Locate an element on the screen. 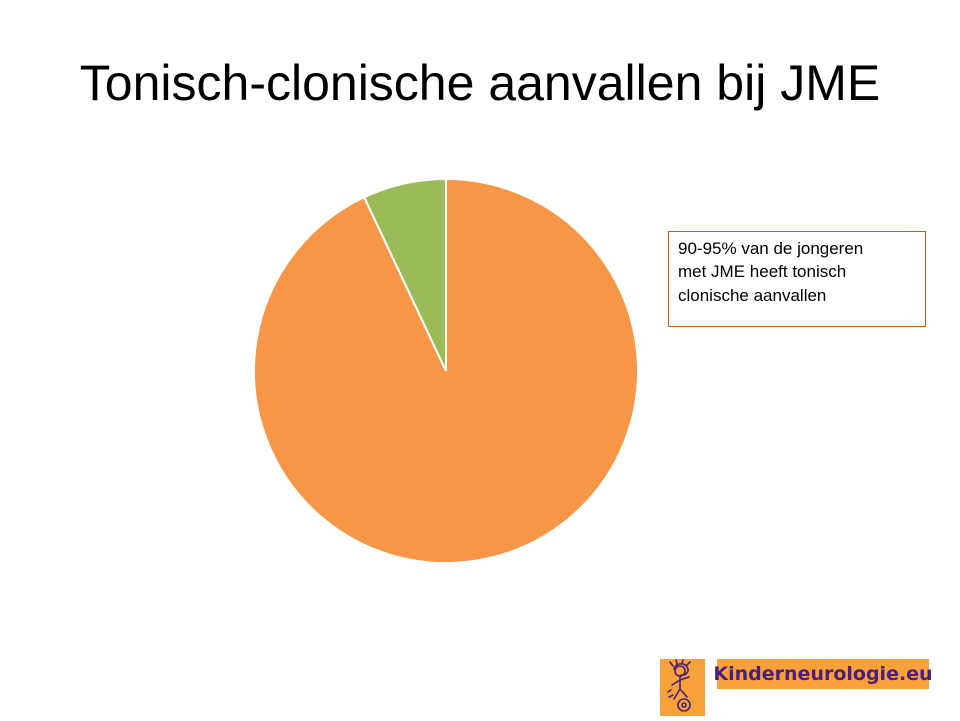  slide-title: Tonisch-clonische aanvallen bij JME is located at coordinates (480, 83).